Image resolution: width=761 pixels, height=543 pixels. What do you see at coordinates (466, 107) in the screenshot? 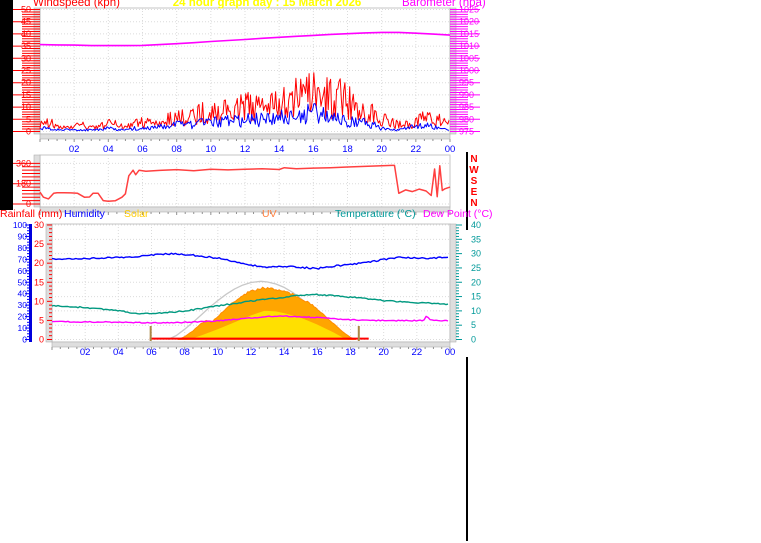
I see `axis-label: 985` at bounding box center [466, 107].